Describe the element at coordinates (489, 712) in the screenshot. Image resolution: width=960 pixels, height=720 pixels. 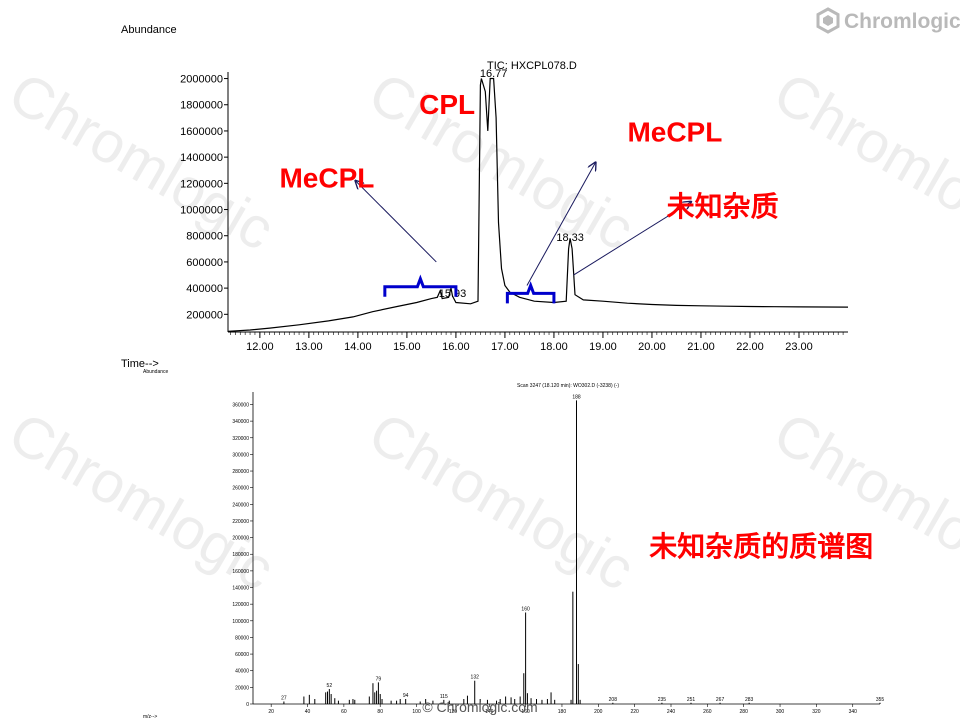
I see `ms-x-tick-label: 140` at that location.